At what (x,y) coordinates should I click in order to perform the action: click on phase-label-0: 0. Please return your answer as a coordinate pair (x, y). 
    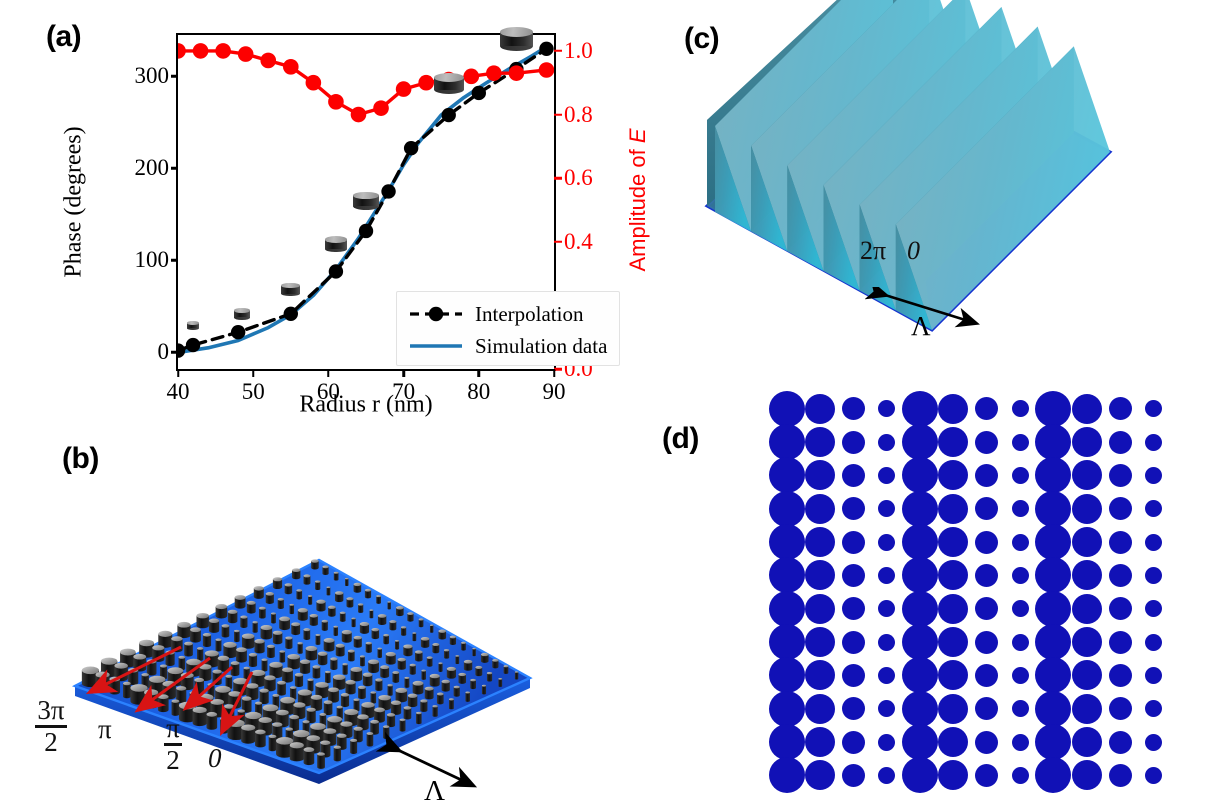
    Looking at the image, I should click on (215, 758).